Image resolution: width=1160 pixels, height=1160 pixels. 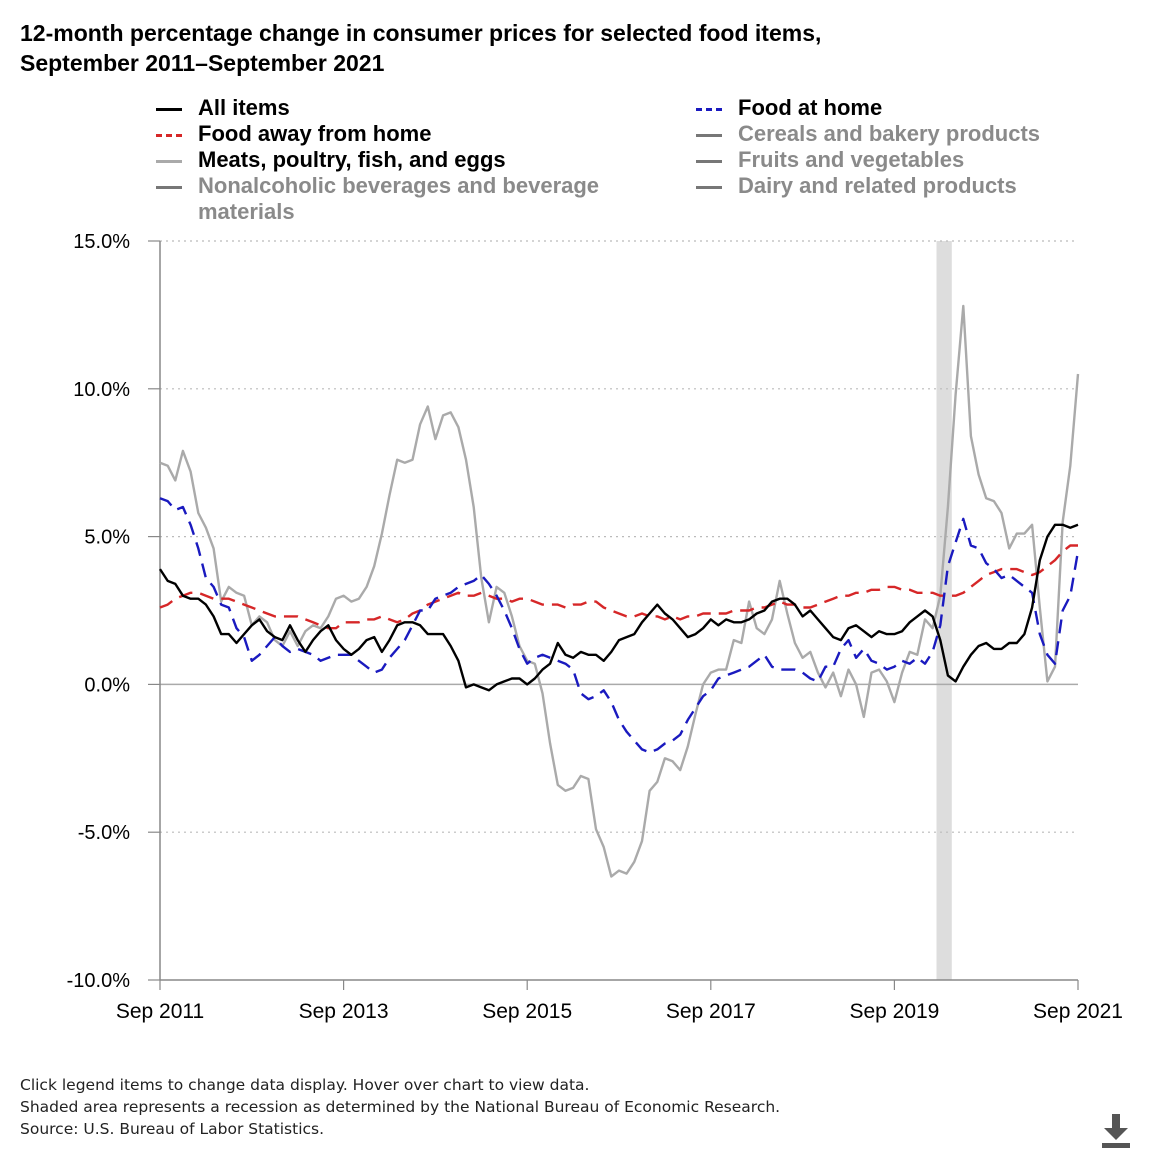 What do you see at coordinates (101, 390) in the screenshot?
I see `y-tick-label-1: 10.0%` at bounding box center [101, 390].